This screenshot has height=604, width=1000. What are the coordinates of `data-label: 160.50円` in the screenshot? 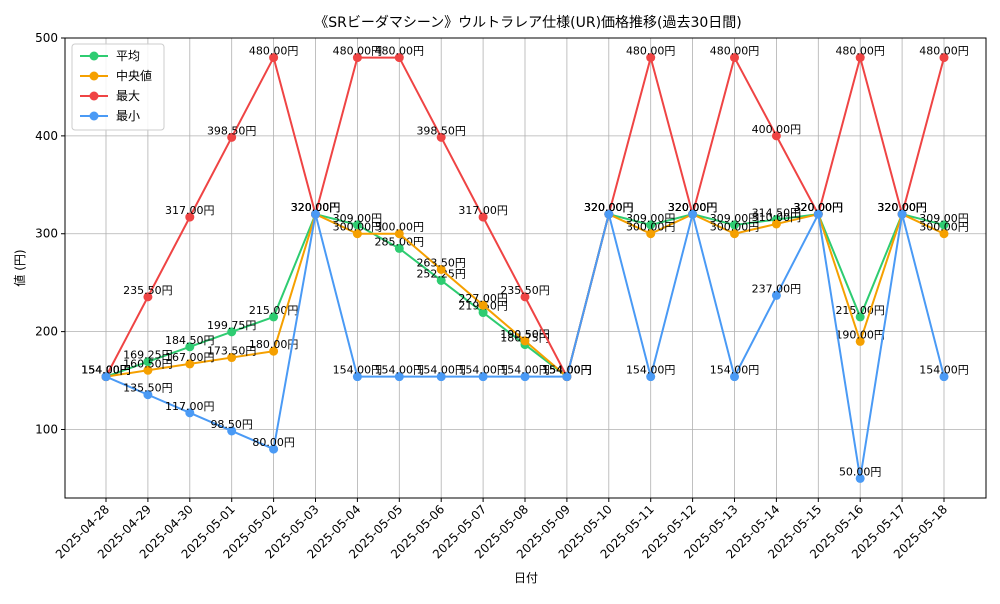 It's located at (148, 363).